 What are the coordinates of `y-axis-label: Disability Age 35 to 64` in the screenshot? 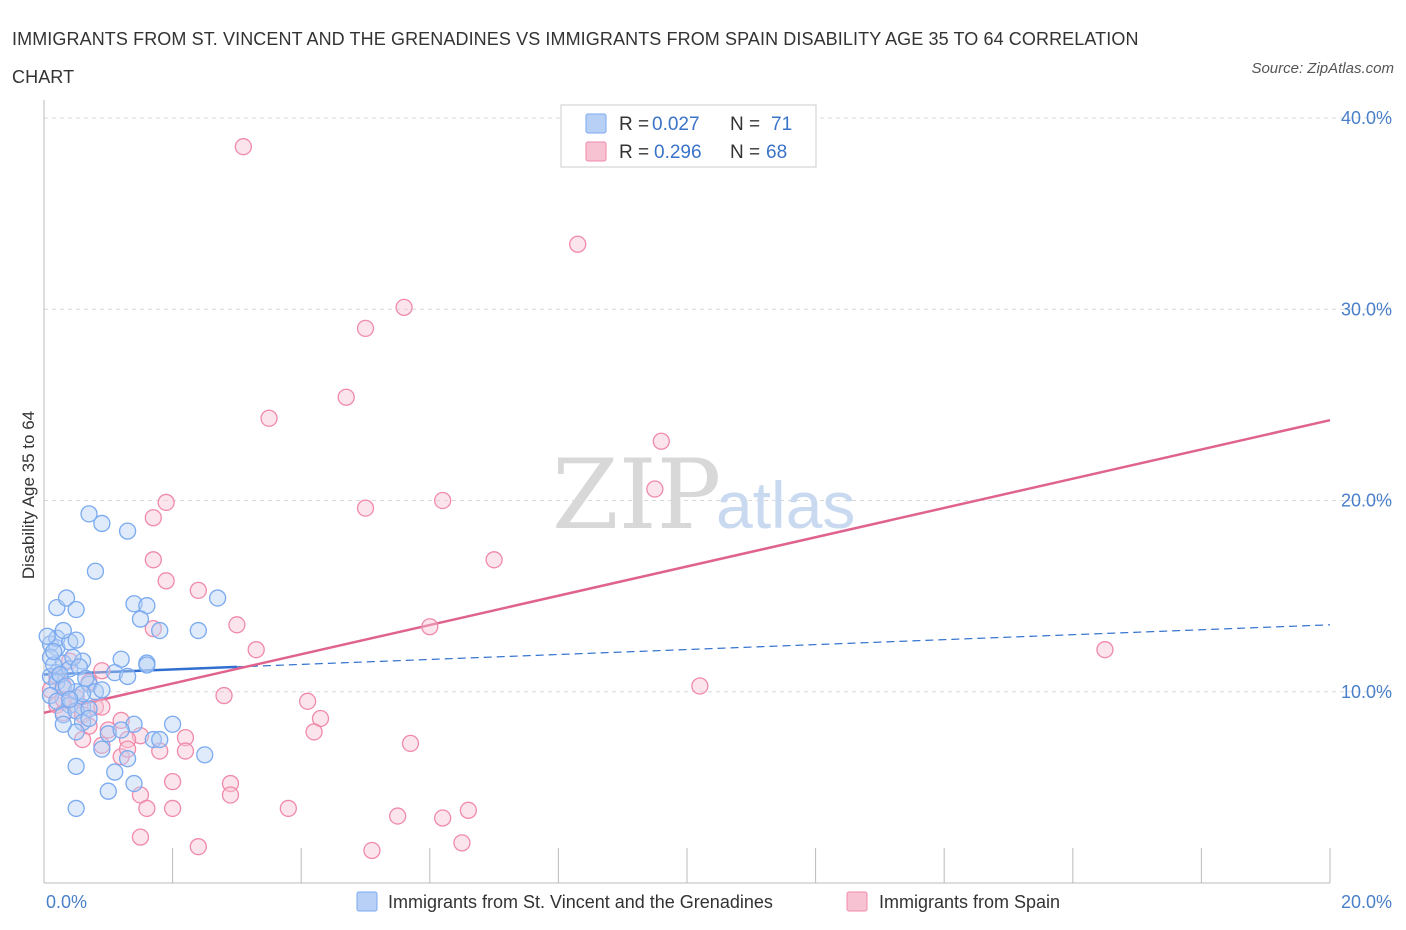 It's located at (28, 495).